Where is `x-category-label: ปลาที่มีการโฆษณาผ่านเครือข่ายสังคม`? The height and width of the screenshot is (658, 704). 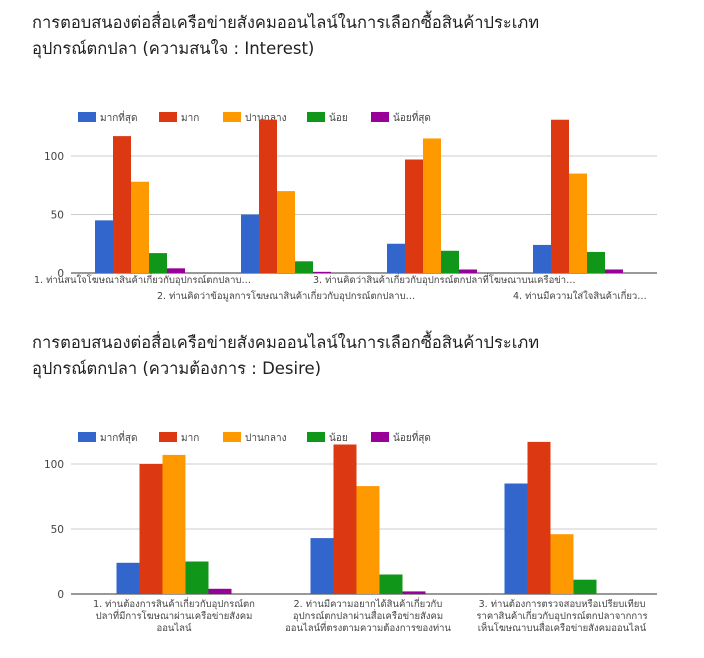 x-category-label: ปลาที่มีการโฆษณาผ่านเครือข่ายสังคม is located at coordinates (174, 615).